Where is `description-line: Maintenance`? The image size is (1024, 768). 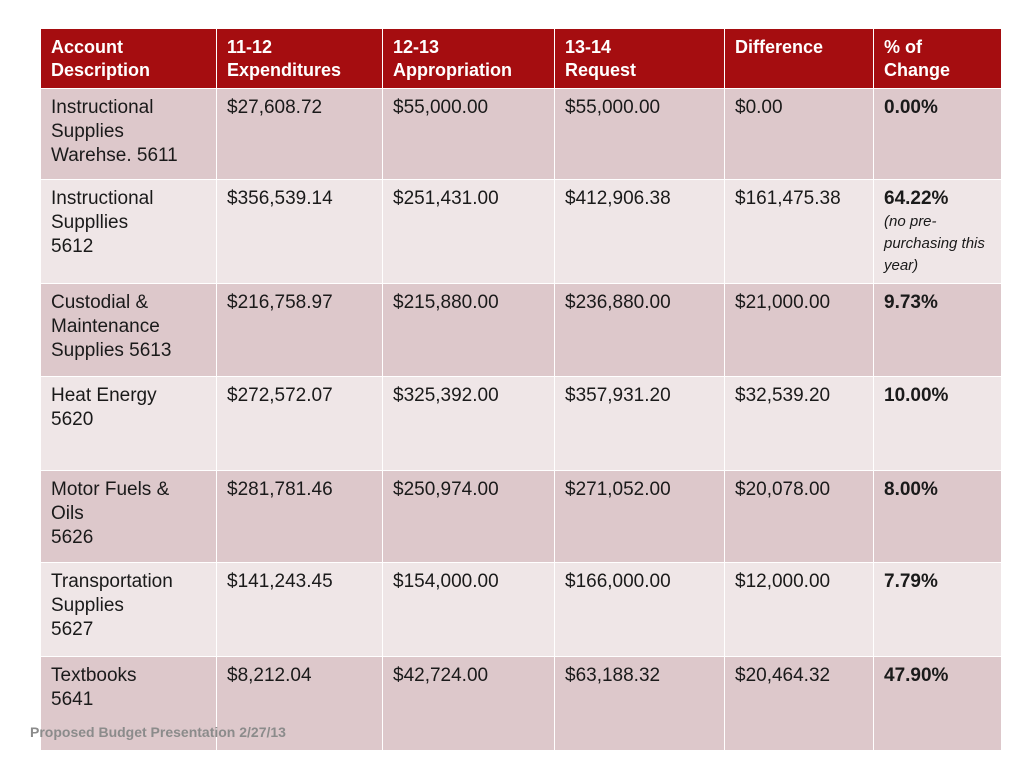
description-line: Maintenance is located at coordinates (105, 326).